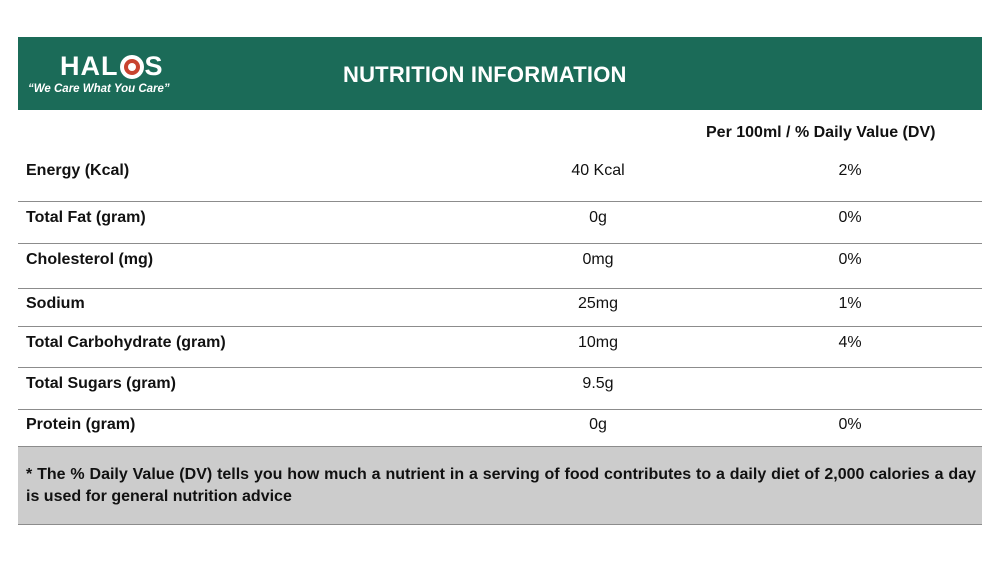 This screenshot has height=563, width=1000. What do you see at coordinates (821, 132) in the screenshot?
I see `column-header: Per 100ml / % Daily Value (DV)` at bounding box center [821, 132].